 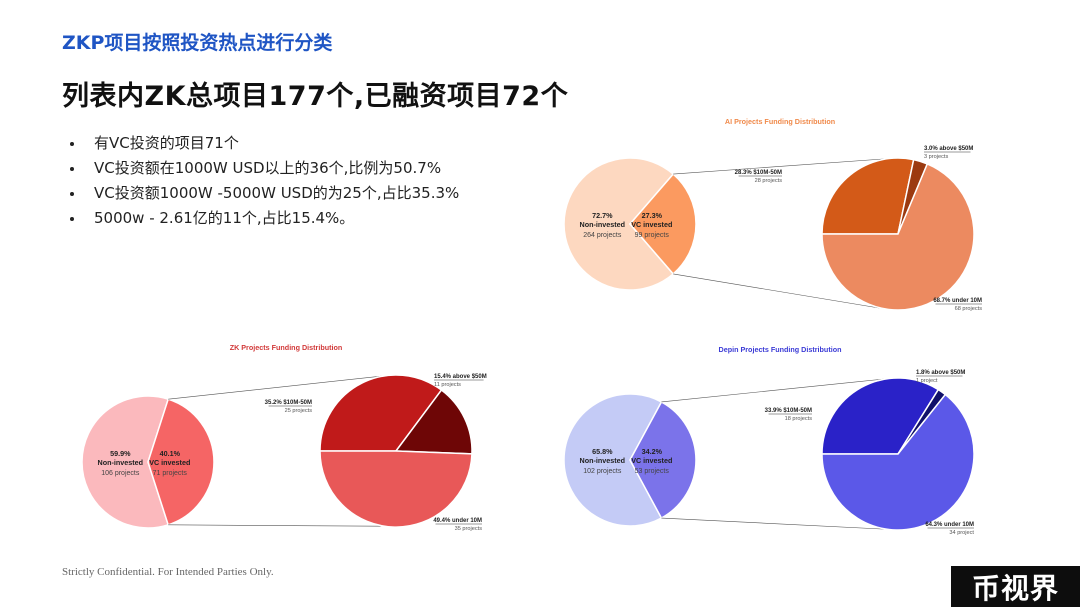 What do you see at coordinates (1015, 586) in the screenshot?
I see `brand-logo: 币视界` at bounding box center [1015, 586].